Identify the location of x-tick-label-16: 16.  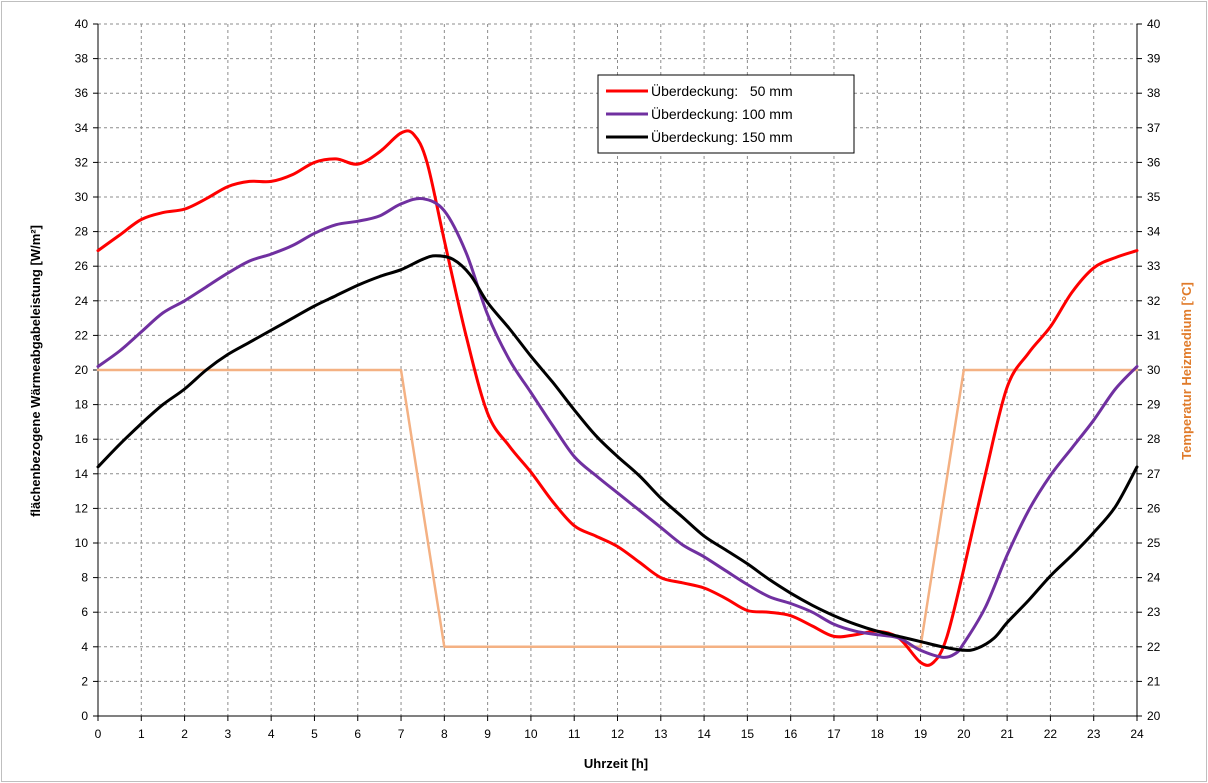
(791, 734).